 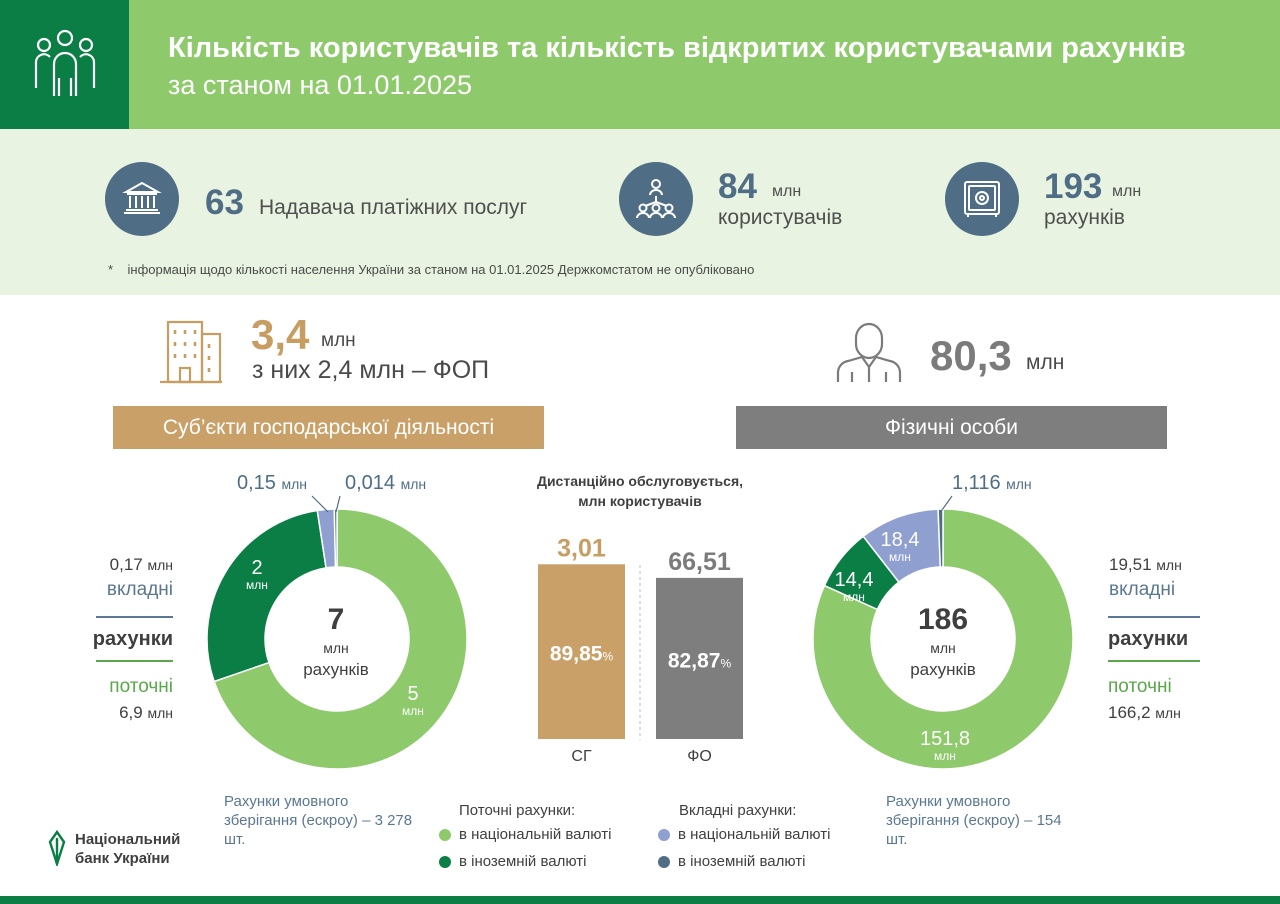 What do you see at coordinates (1169, 565) in the screenshot?
I see `individuals-deposit-unit: млн` at bounding box center [1169, 565].